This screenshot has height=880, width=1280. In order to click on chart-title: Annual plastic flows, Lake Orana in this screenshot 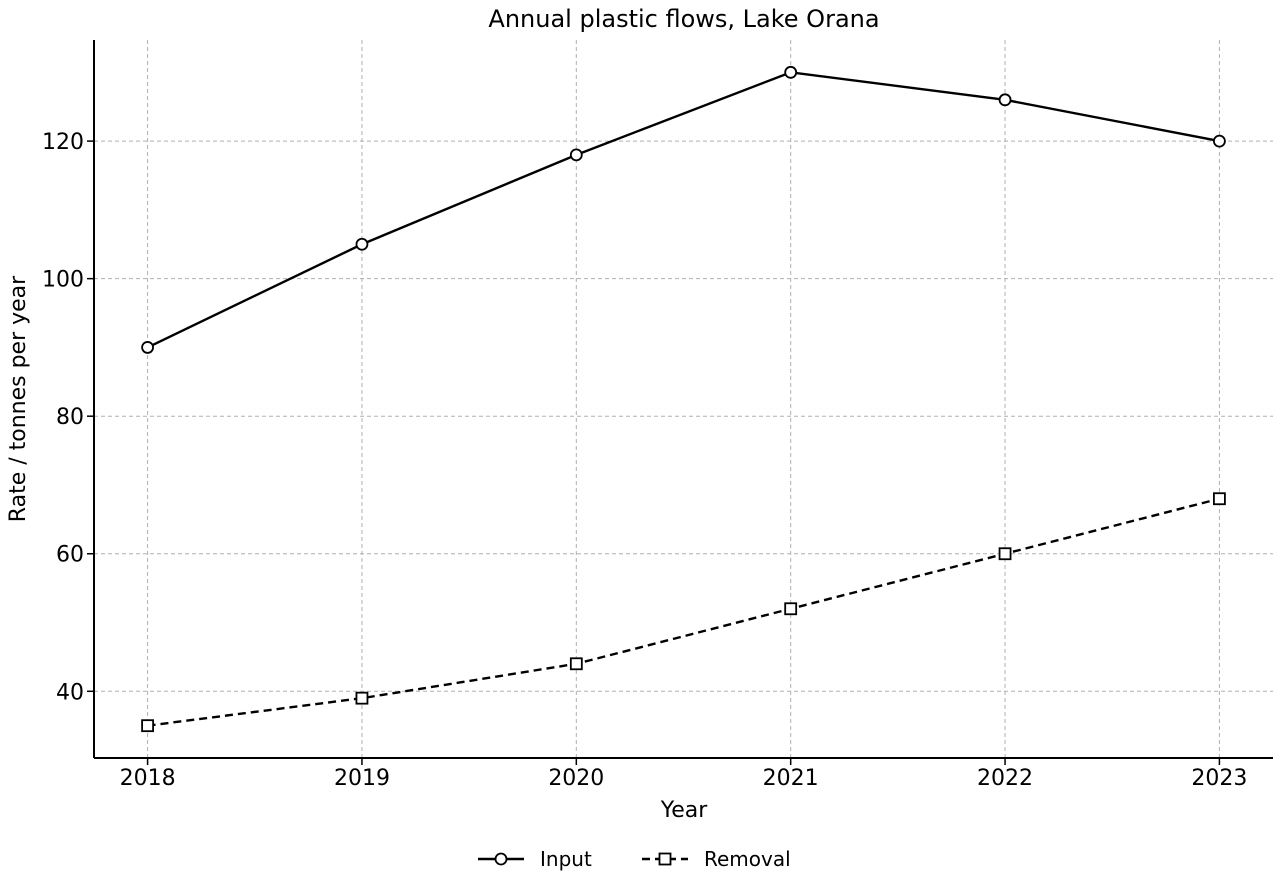, I will do `click(683, 19)`.